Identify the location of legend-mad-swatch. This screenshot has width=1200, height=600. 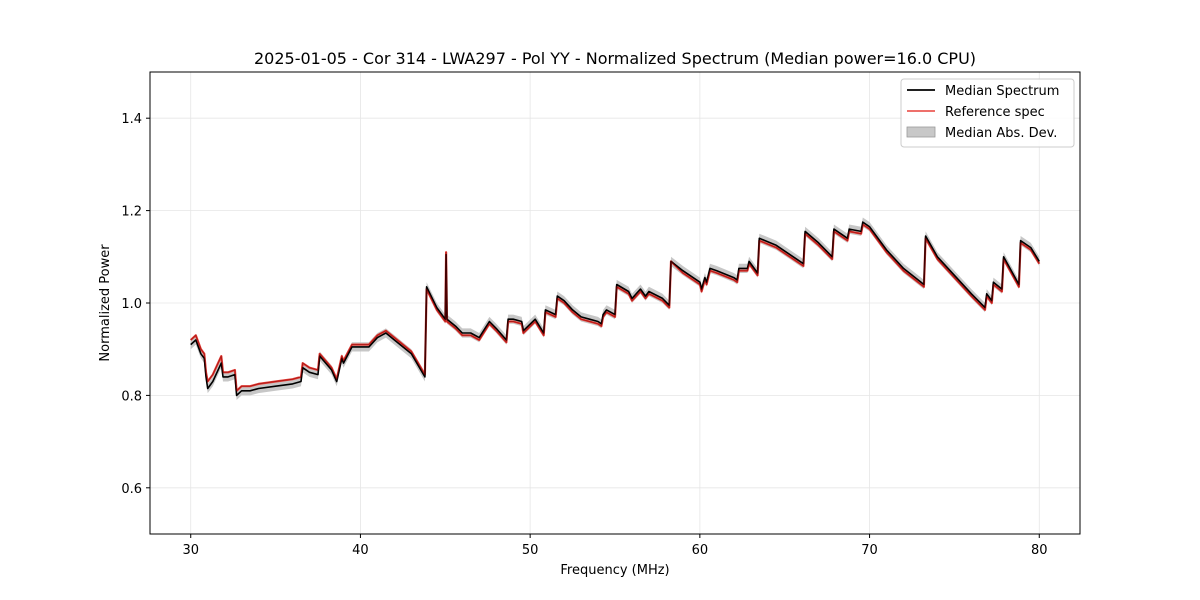
(921, 132).